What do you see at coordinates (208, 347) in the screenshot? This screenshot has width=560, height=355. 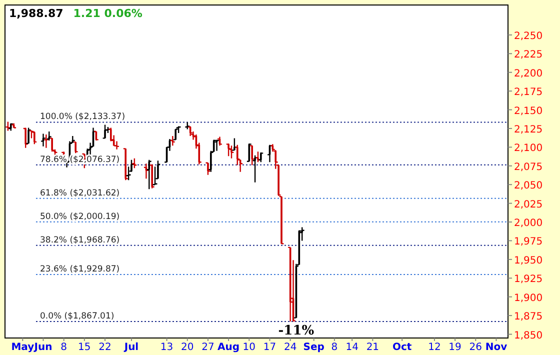 I see `x-tick-label: 27` at bounding box center [208, 347].